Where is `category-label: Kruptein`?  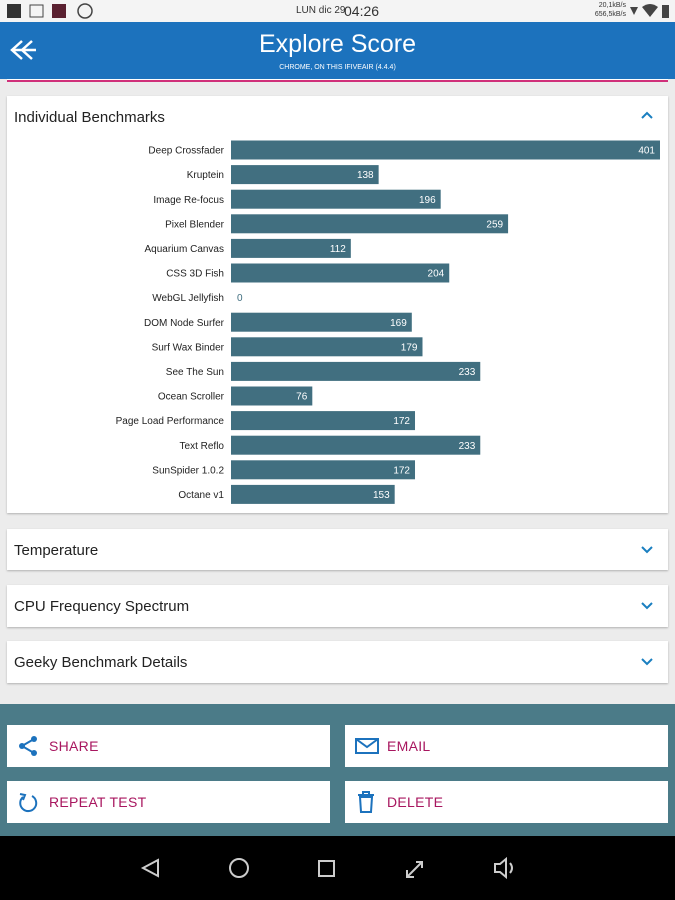 category-label: Kruptein is located at coordinates (205, 175).